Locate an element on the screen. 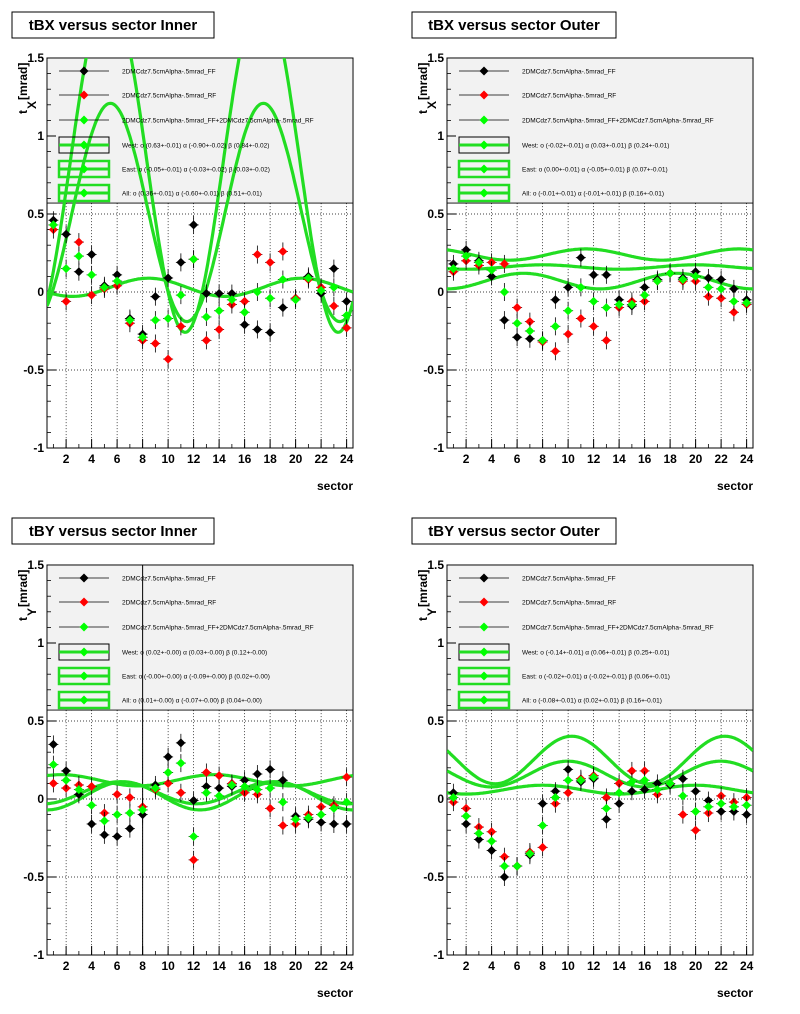 This screenshot has height=1014, width=800. x-tick-label-20: 20 is located at coordinates (296, 966).